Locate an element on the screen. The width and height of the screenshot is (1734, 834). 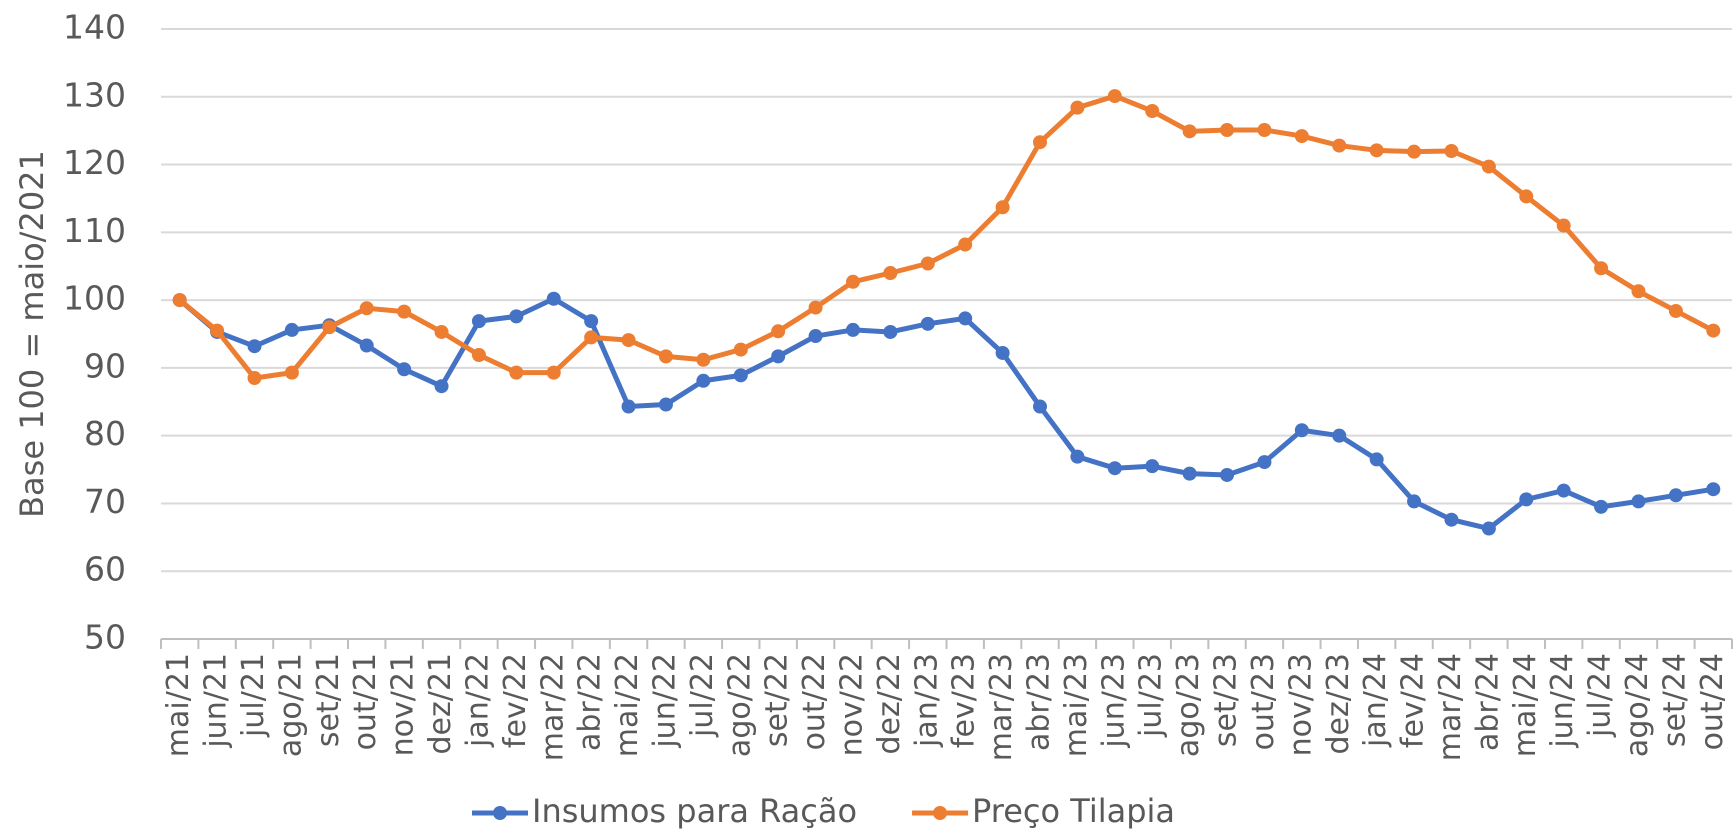
x-tick-label: jul/24 is located at coordinates (1600, 695).